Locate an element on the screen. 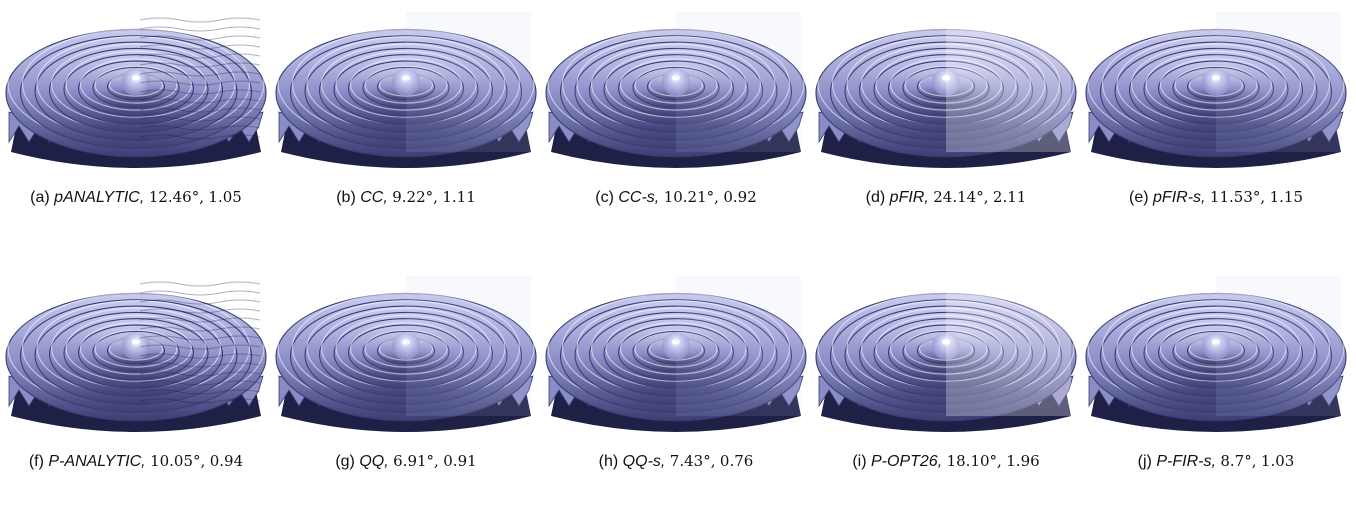 This screenshot has width=1356, height=506. panel-label: (b) is located at coordinates (346, 197).